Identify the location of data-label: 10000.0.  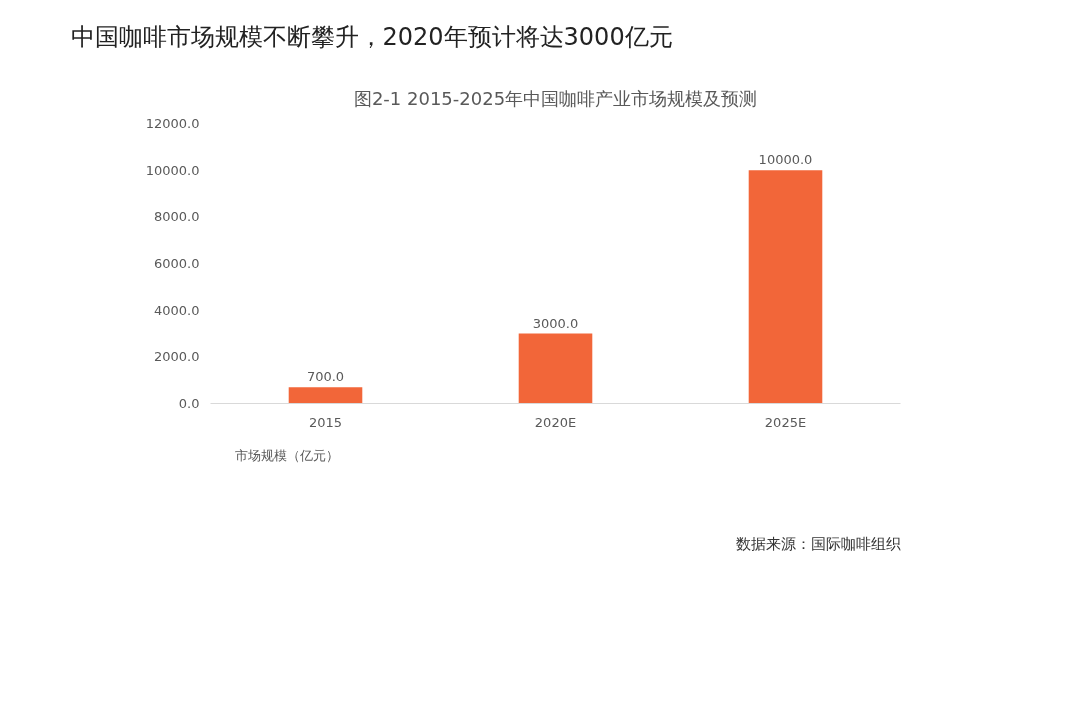
(785, 160).